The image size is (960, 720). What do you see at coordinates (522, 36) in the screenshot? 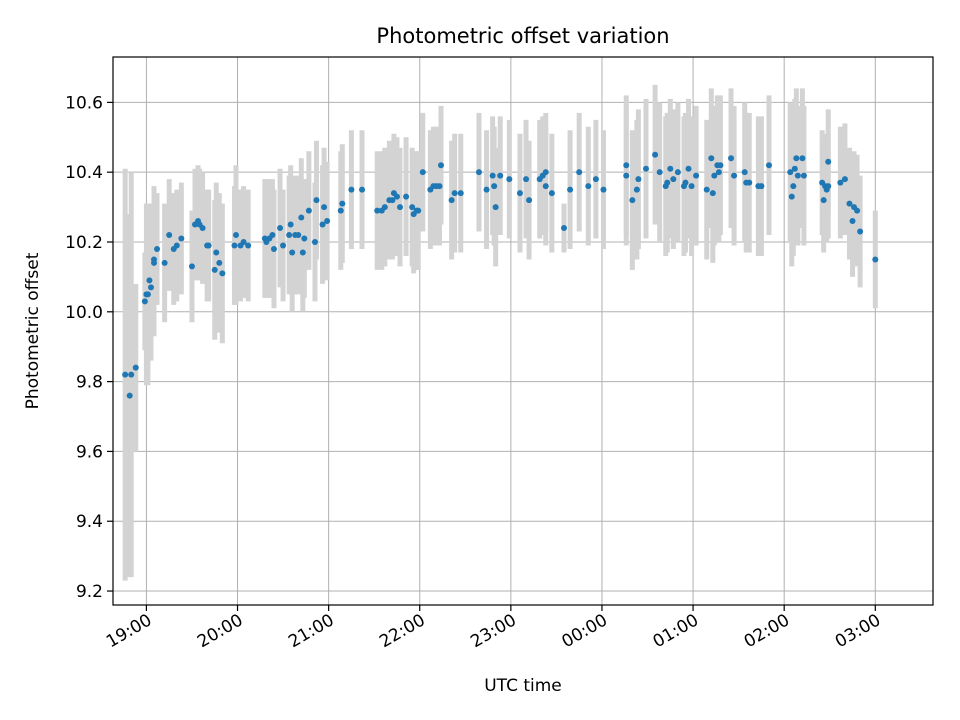
I see `chart-title: Photometric offset variation` at bounding box center [522, 36].